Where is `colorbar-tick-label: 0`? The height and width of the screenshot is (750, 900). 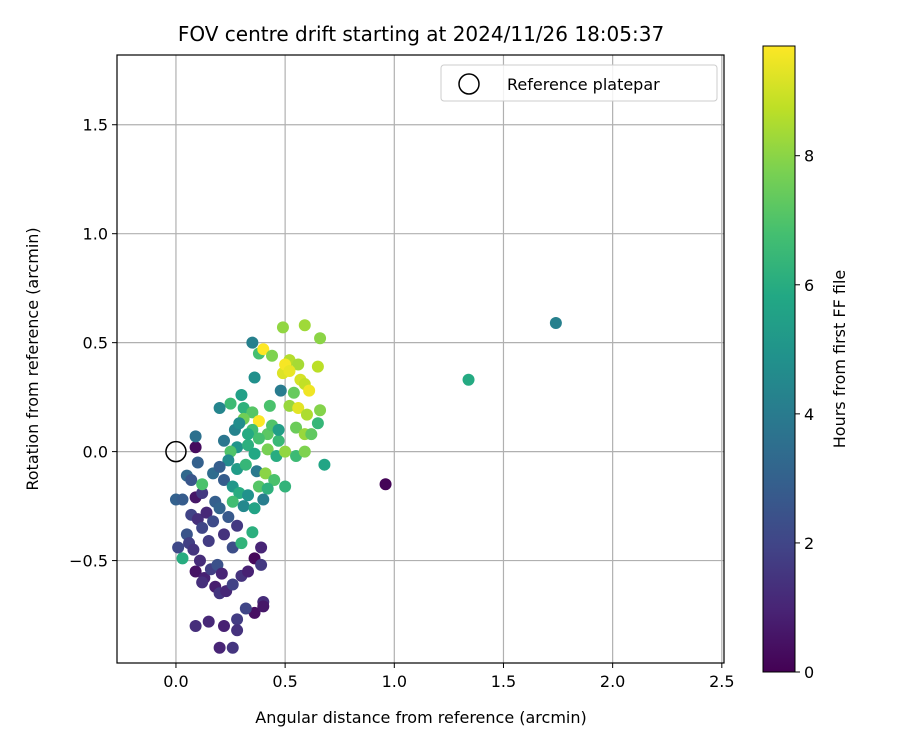 colorbar-tick-label: 0 is located at coordinates (809, 672).